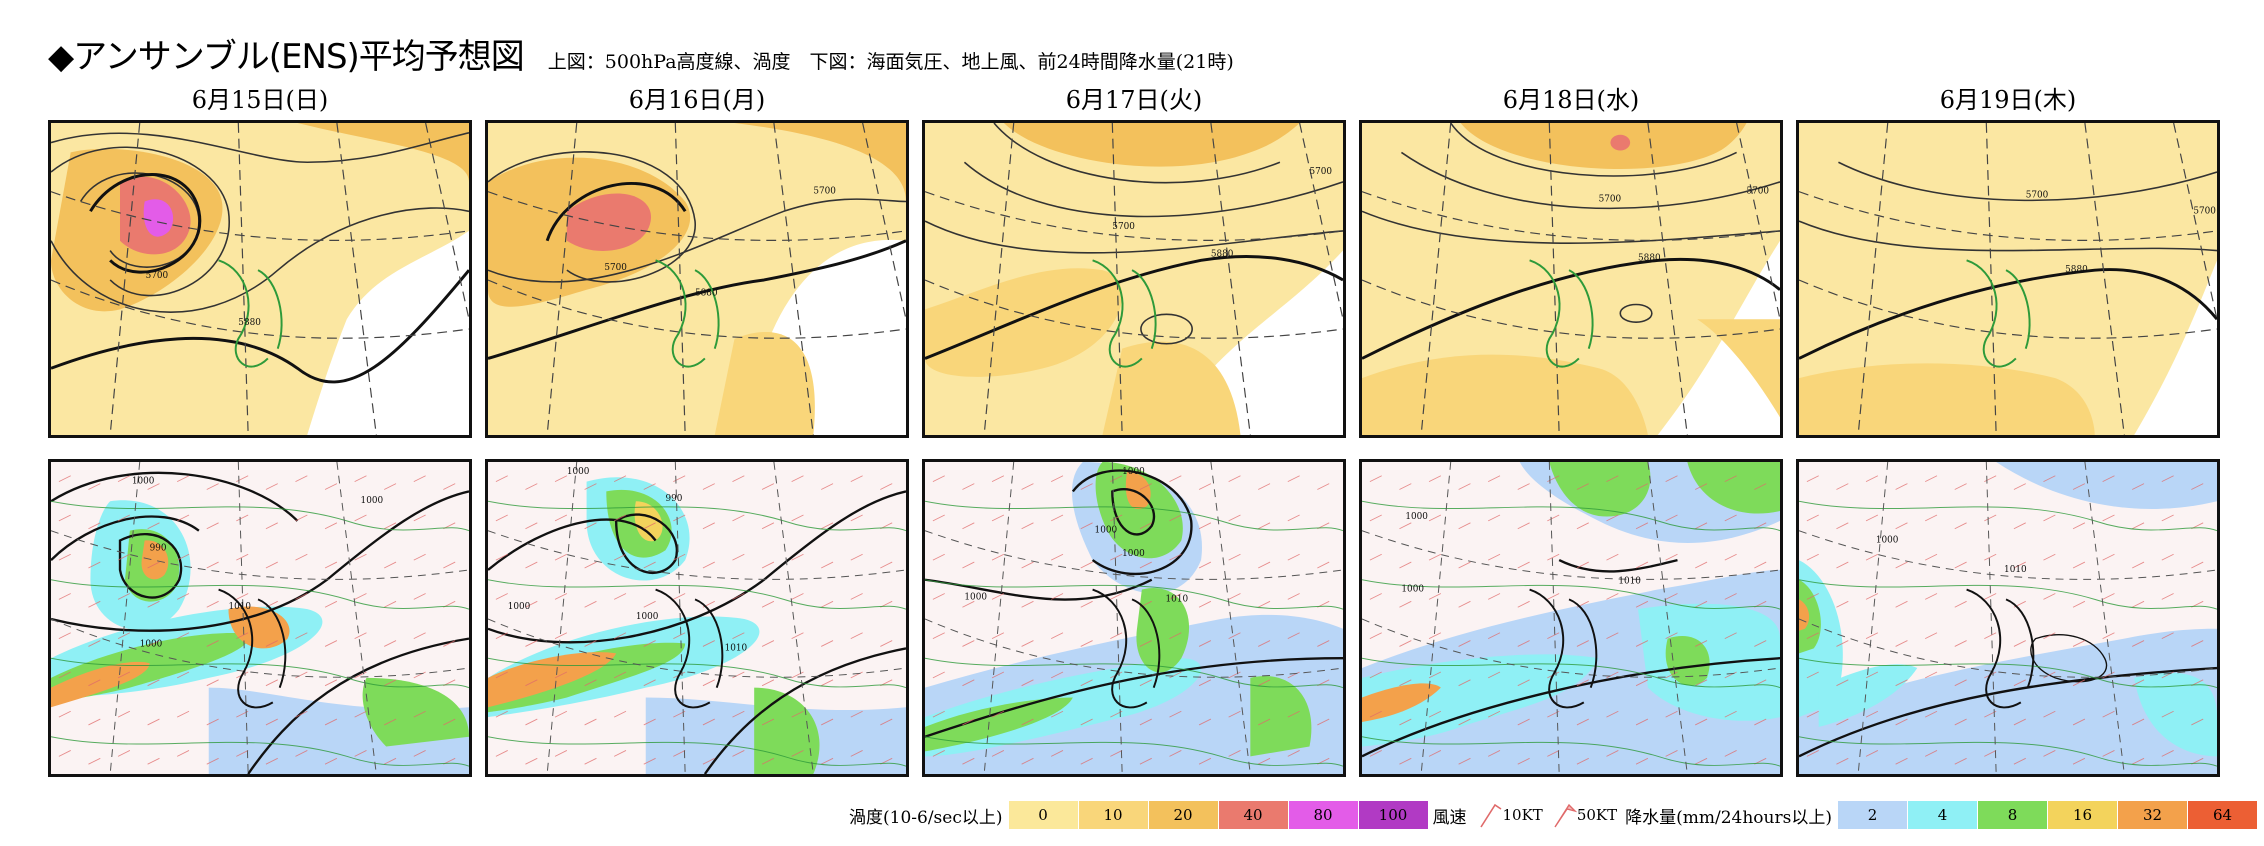 This screenshot has height=846, width=2264. Describe the element at coordinates (697, 100) in the screenshot. I see `day-label-2: 6月16日(月)` at that location.